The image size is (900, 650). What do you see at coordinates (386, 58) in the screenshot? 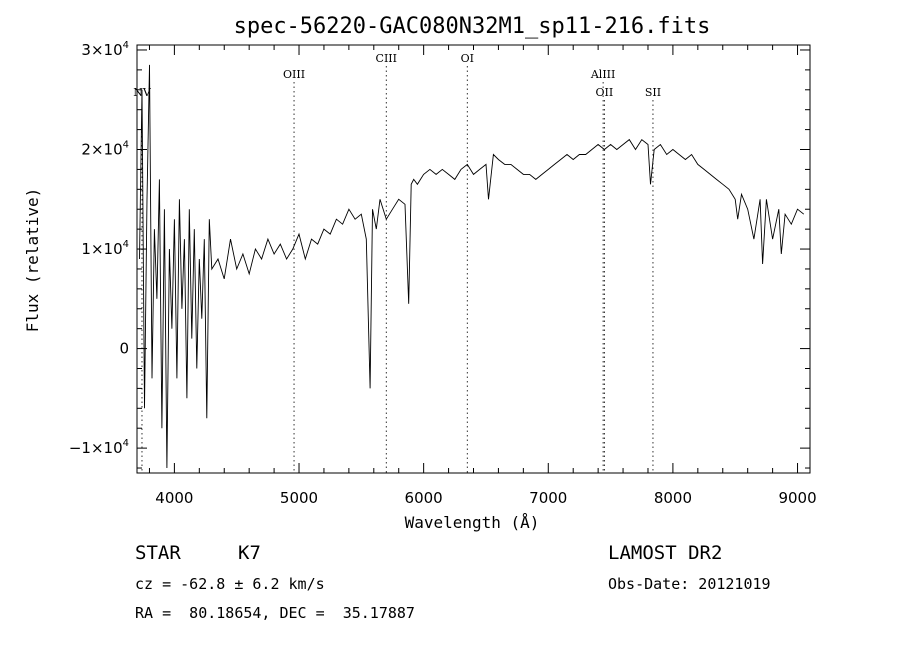
I see `line-label-ciii: CIII` at bounding box center [386, 58].